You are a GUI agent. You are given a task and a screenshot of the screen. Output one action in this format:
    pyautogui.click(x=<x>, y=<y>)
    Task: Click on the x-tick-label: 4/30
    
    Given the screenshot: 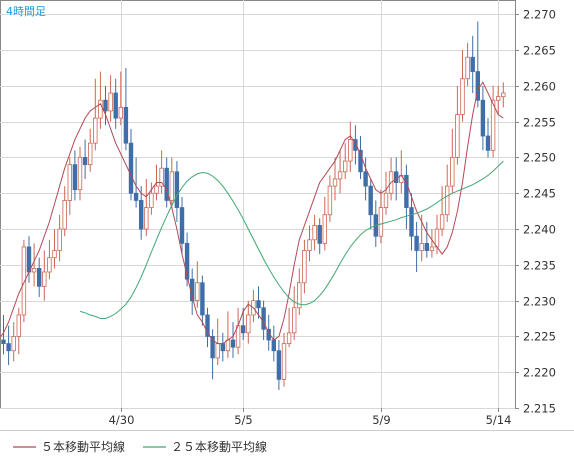 What is the action you would take?
    pyautogui.click(x=122, y=420)
    